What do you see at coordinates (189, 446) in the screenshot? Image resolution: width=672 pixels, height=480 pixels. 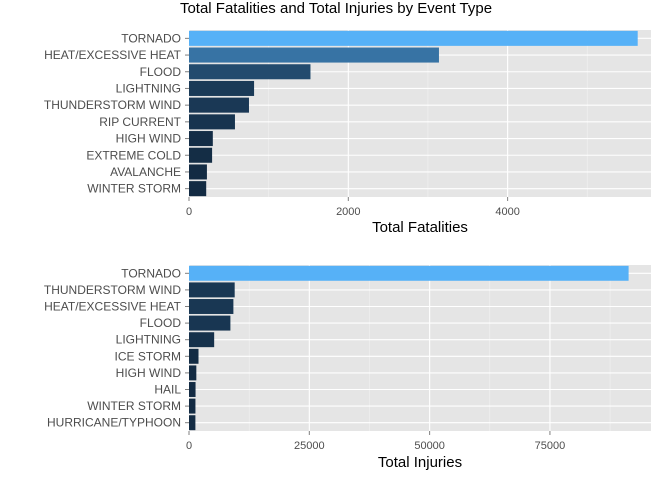 I see `injuries-x-tick-label: 0` at bounding box center [189, 446].